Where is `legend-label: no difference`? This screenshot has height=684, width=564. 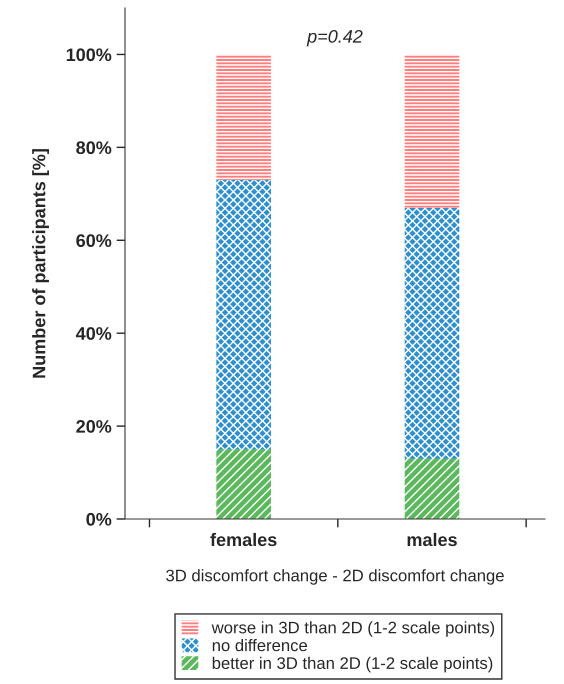
legend-label: no difference is located at coordinates (260, 645).